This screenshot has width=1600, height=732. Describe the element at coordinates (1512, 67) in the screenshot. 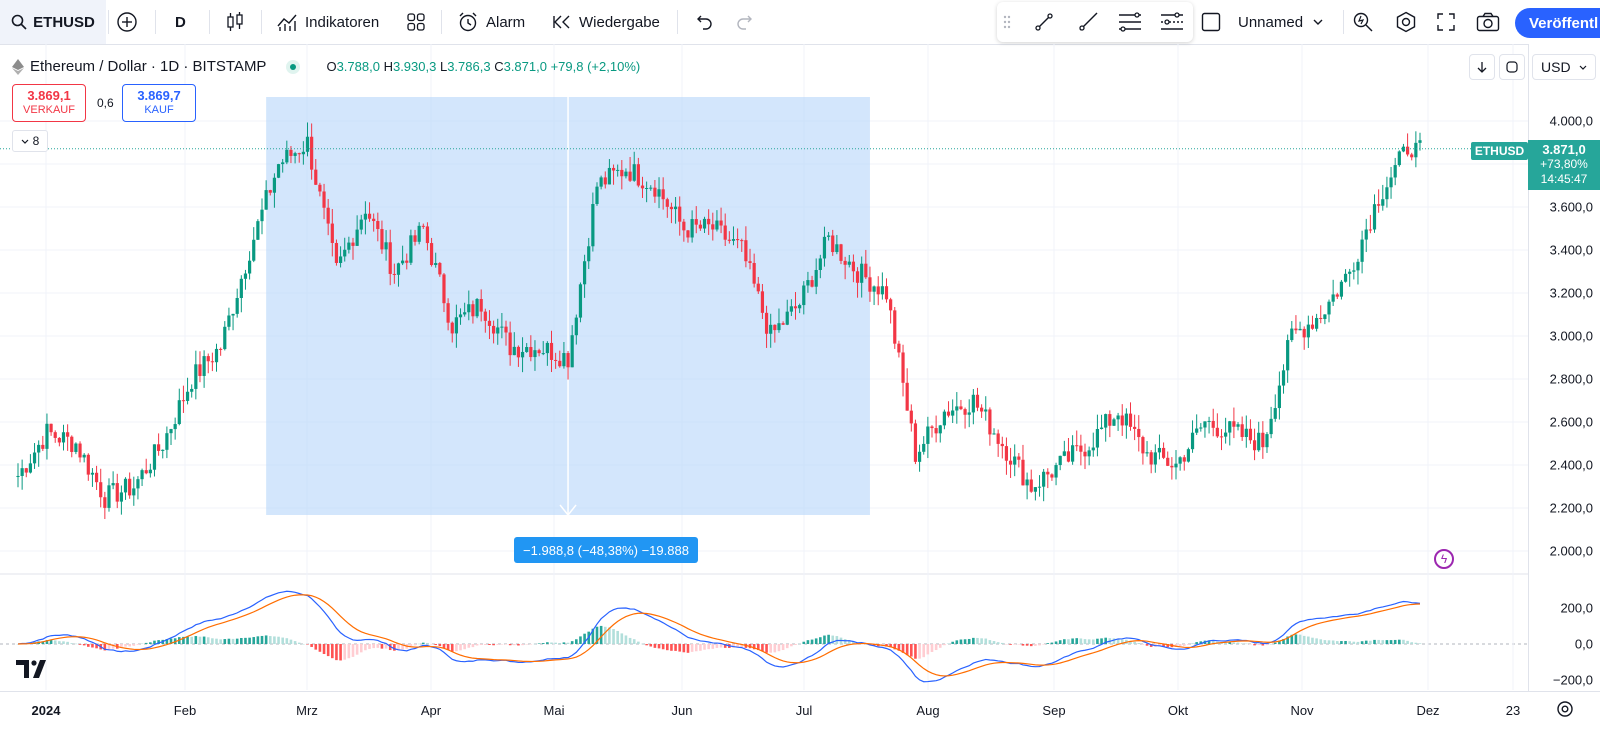

I see `reset-chart-button` at that location.